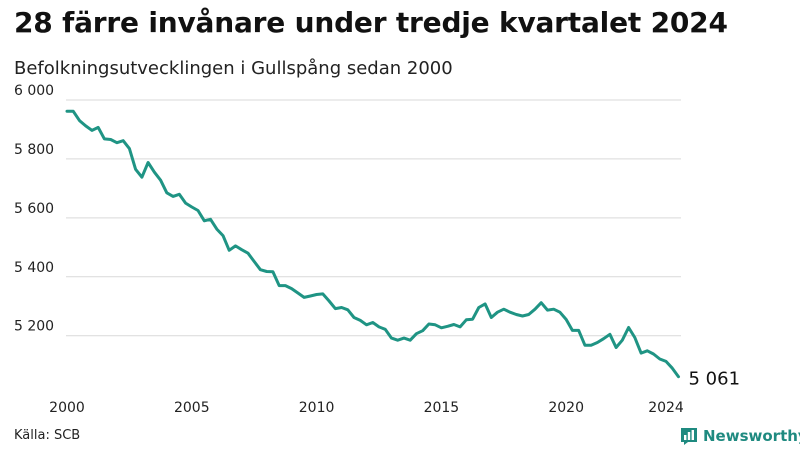  What do you see at coordinates (34, 327) in the screenshot?
I see `y-tick-label: 5 200` at bounding box center [34, 327].